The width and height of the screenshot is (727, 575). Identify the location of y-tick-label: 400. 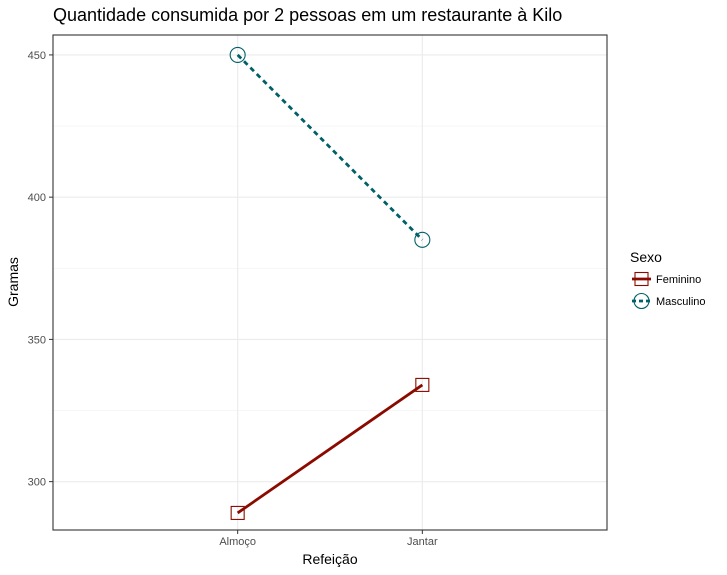
(37, 198).